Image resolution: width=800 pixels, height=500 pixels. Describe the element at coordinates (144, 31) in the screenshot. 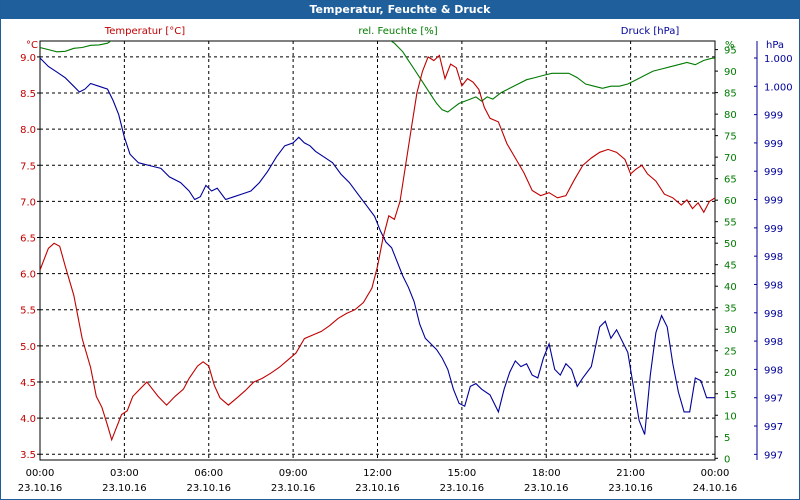

I see `temperature-axis-title: Temperatur [°C]` at that location.